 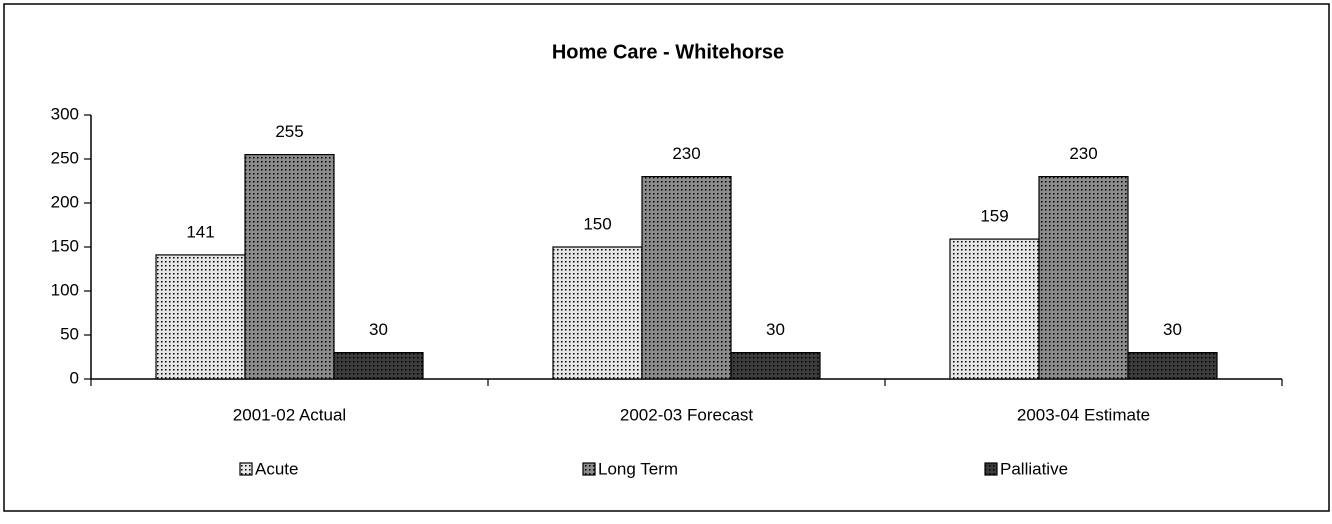 I want to click on value-label: 255, so click(x=289, y=131).